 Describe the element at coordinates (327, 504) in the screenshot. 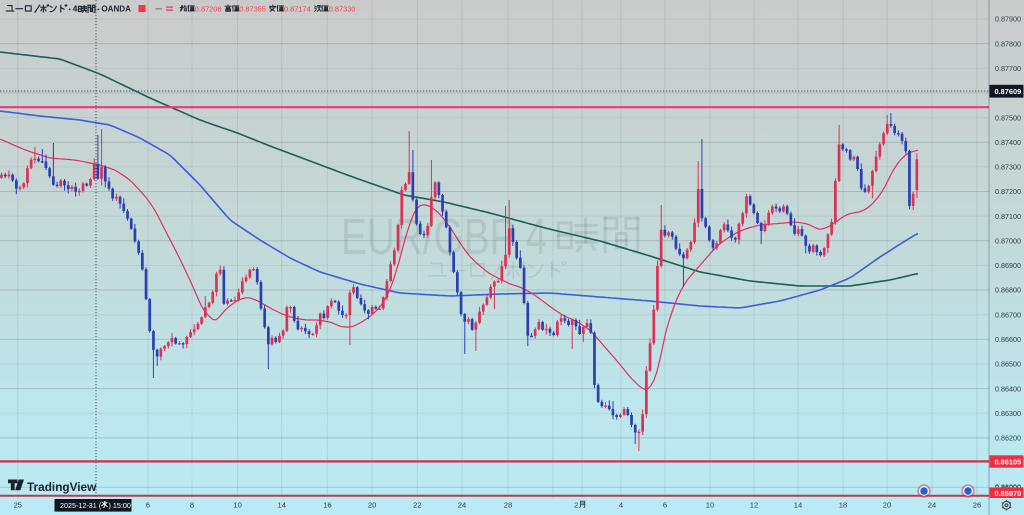

I see `svg-text: 16` at that location.